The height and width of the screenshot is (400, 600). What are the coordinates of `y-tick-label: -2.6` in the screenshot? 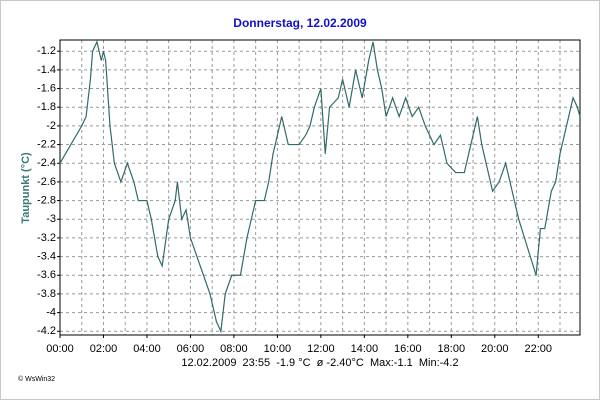 It's located at (46, 182).